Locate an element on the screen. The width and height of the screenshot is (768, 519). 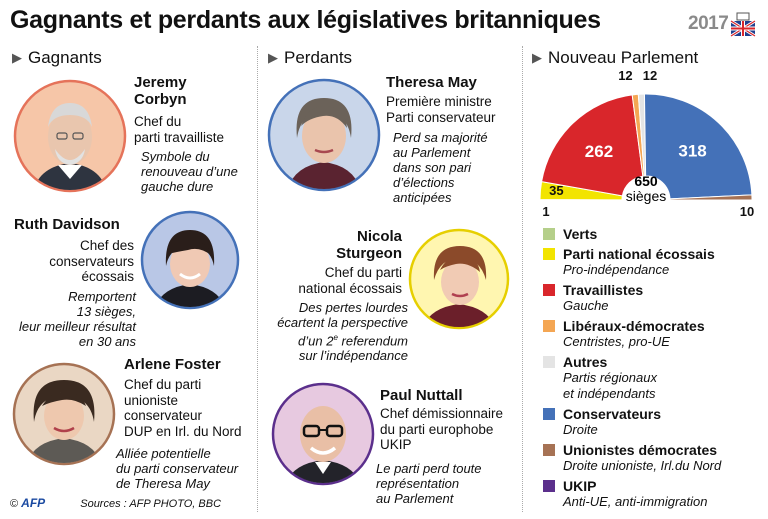
legend-description: Droite is located at coordinates (580, 429).